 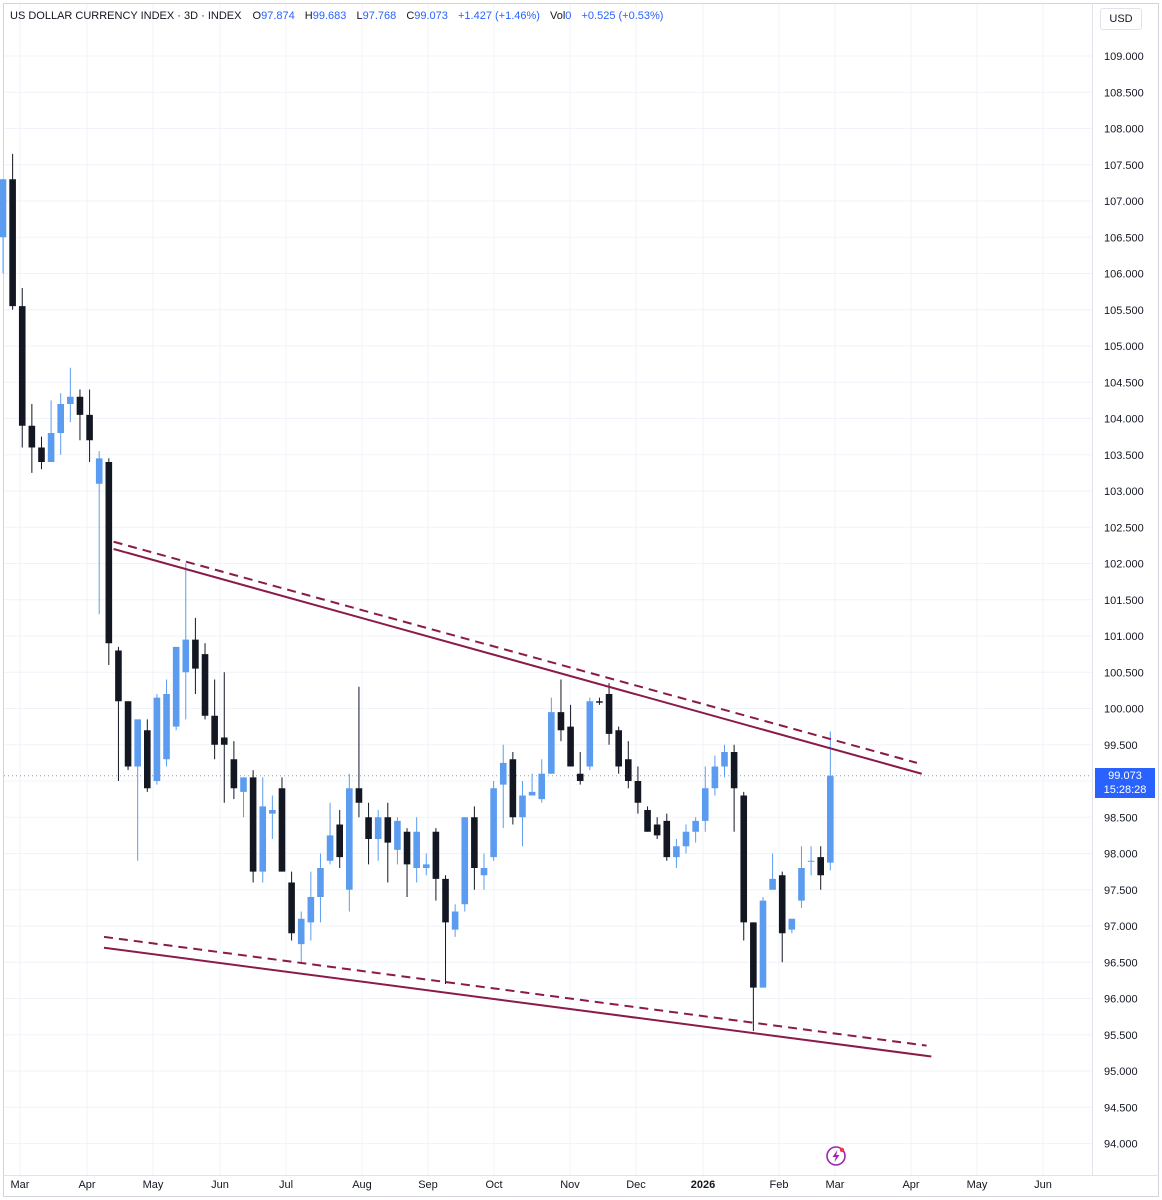 I want to click on lightning-bolt-icon, so click(x=836, y=1156).